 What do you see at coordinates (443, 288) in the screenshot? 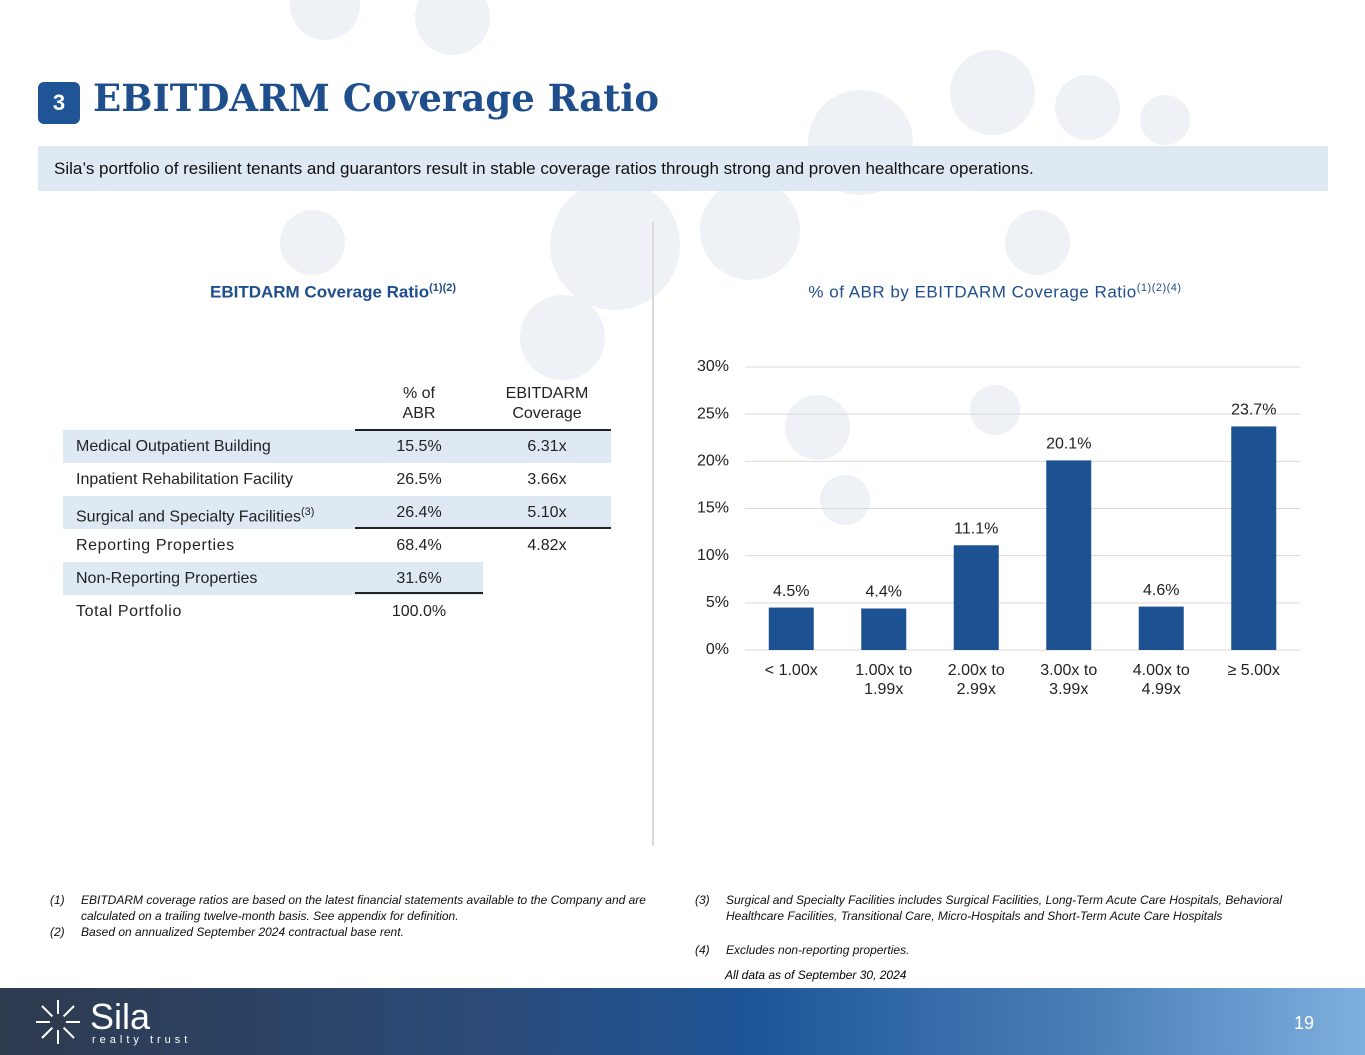
I see `table-title-sup: (1)(2)` at bounding box center [443, 288].